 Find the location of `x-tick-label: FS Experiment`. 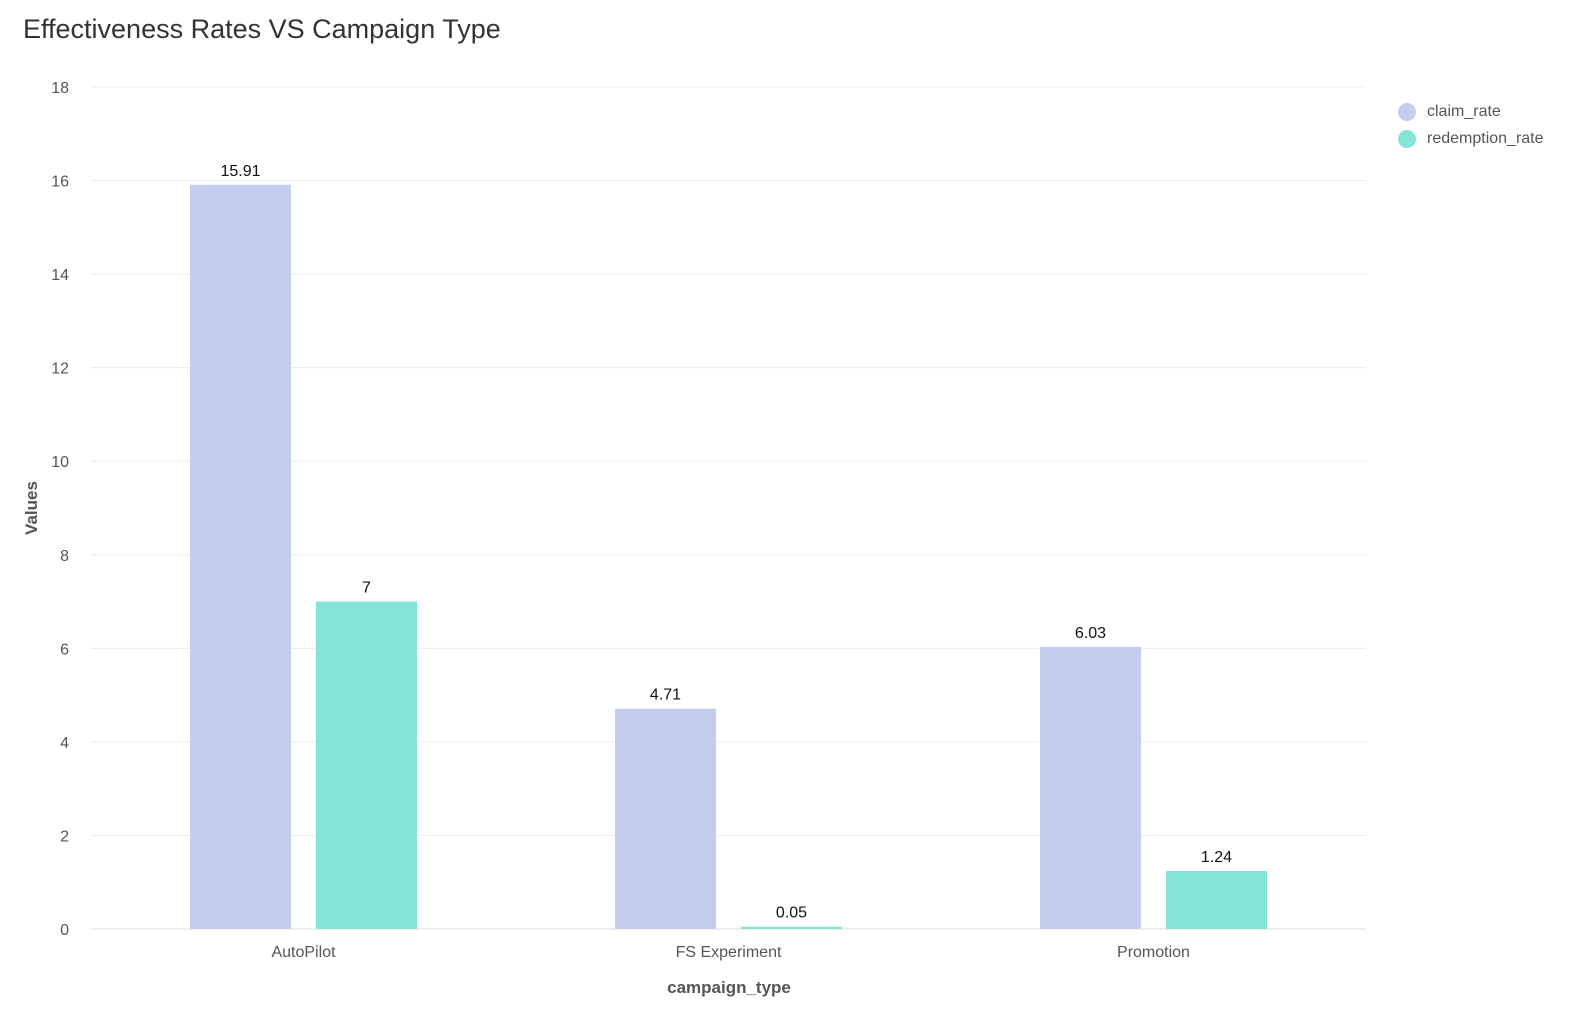

x-tick-label: FS Experiment is located at coordinates (729, 952).